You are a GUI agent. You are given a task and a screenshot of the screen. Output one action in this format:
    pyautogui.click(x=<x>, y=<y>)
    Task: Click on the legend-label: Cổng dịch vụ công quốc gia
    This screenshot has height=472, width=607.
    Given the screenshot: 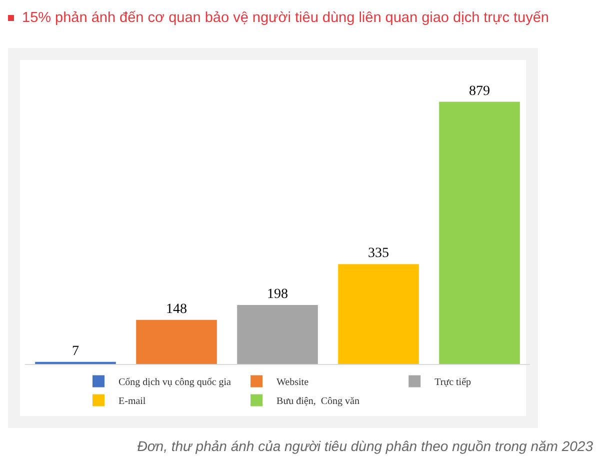 What is the action you would take?
    pyautogui.click(x=175, y=382)
    